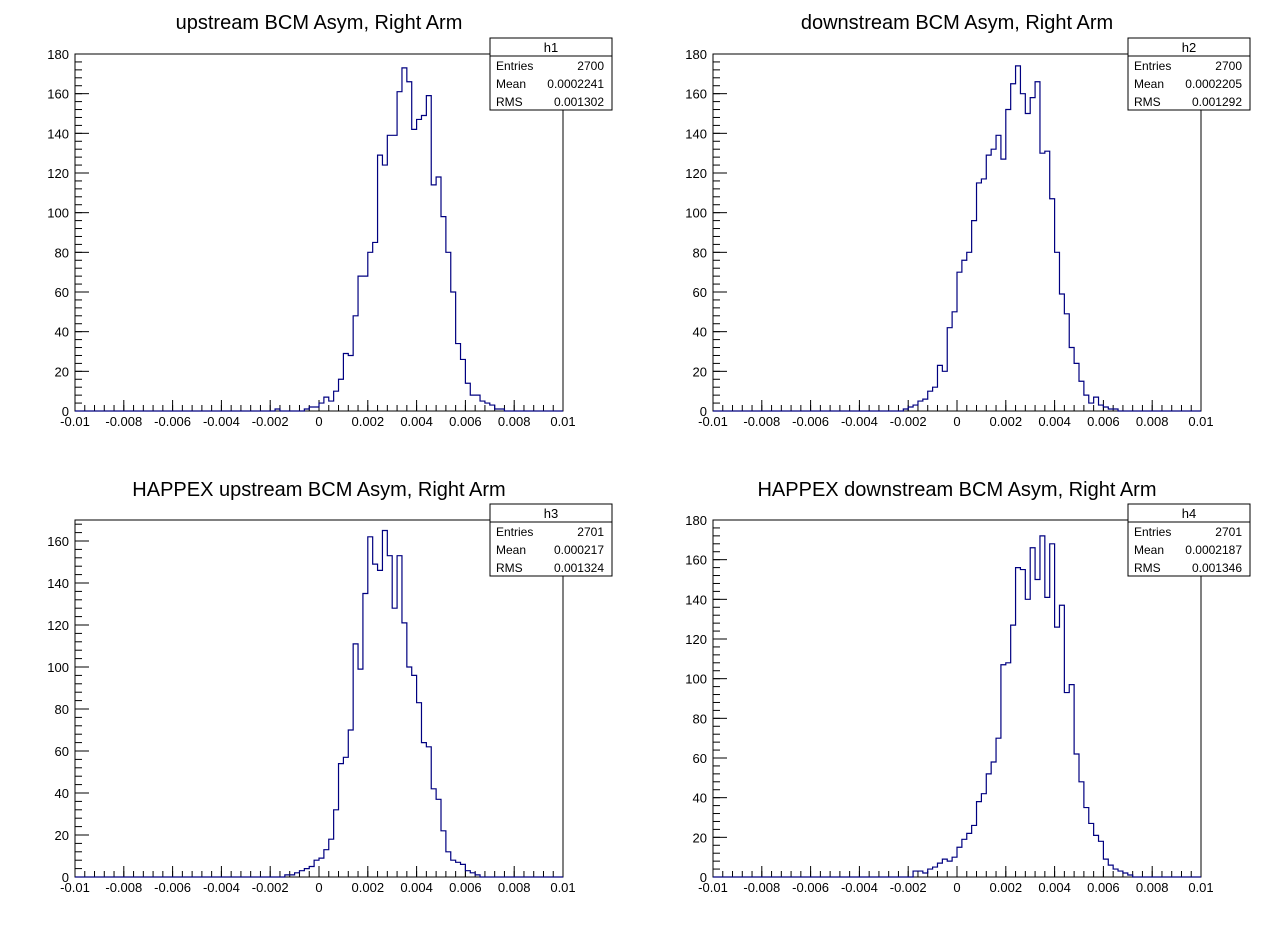  I want to click on stats-box: h1 Entries 2700 Mean 0.0002241 RMS 0.001302, so click(551, 74).